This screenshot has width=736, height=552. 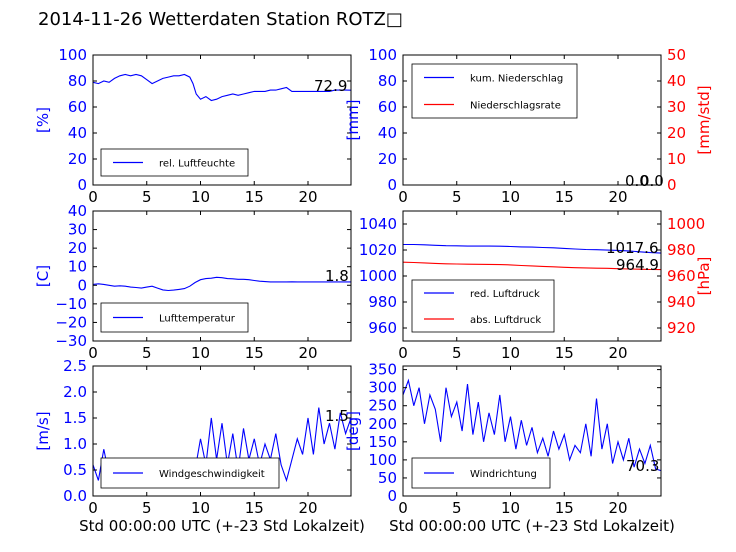 What do you see at coordinates (382, 370) in the screenshot?
I see `y-tick-label: 350` at bounding box center [382, 370].